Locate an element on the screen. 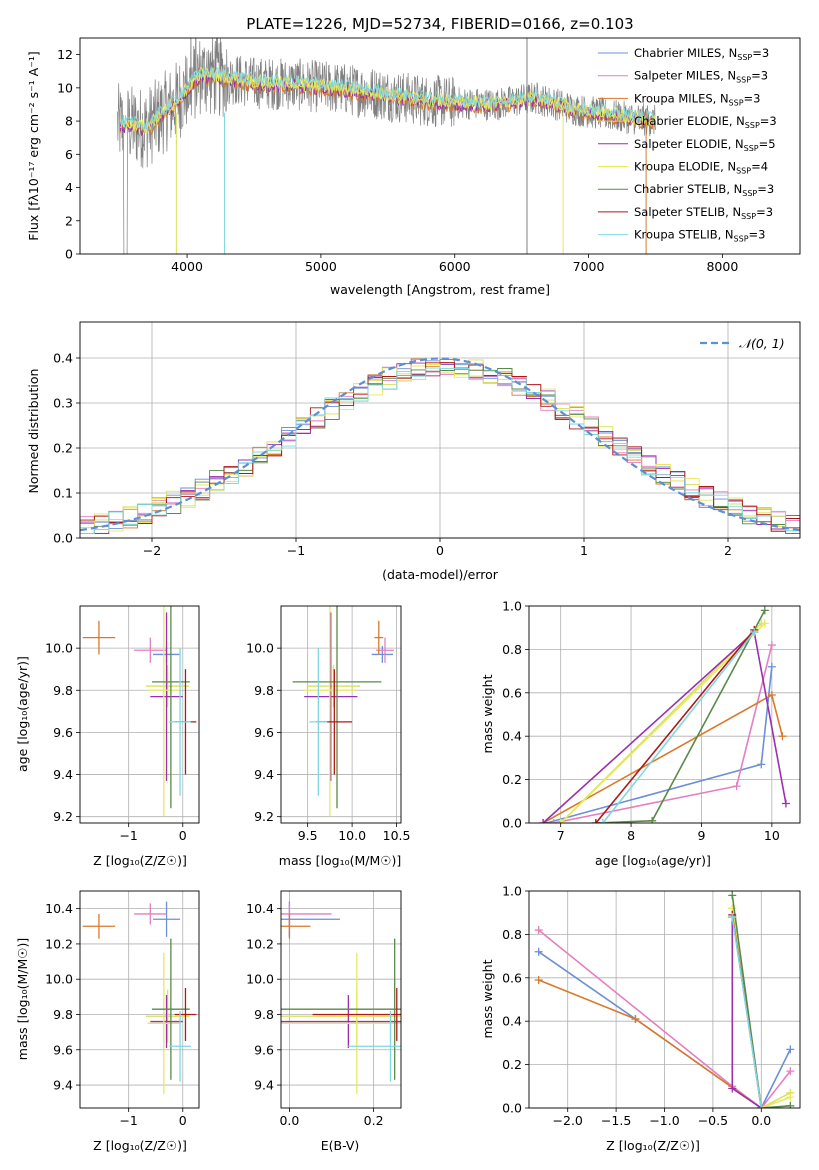 Image resolution: width=819 pixels, height=1170 pixels. y-tick-label: 0.3 is located at coordinates (63, 403).